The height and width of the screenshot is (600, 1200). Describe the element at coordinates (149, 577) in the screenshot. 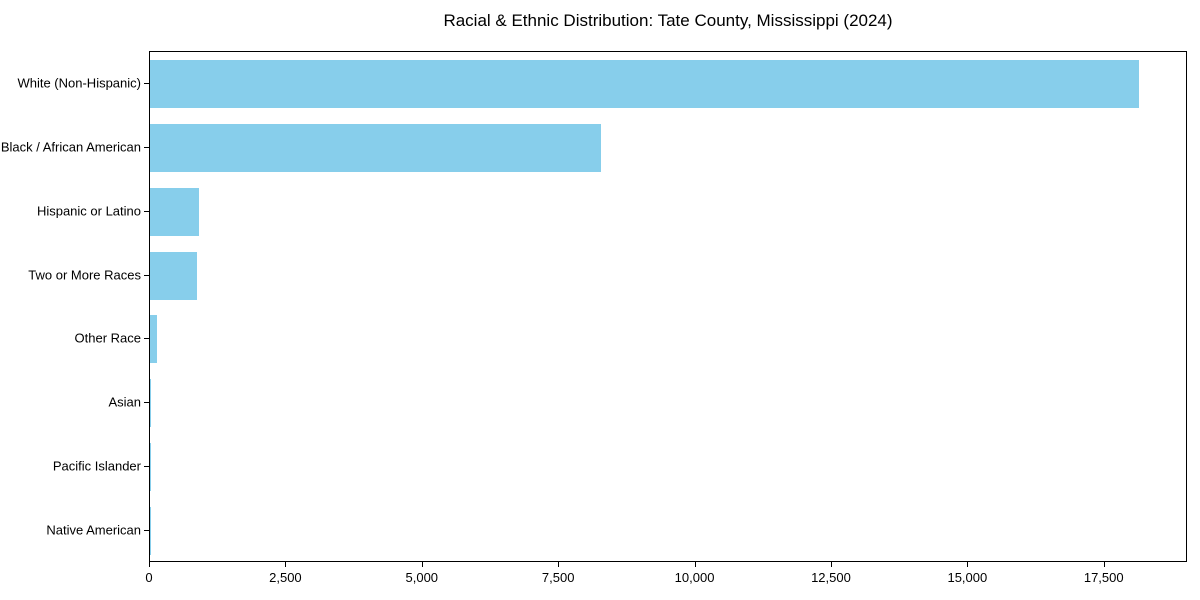

I see `x-tick-label: 0` at that location.